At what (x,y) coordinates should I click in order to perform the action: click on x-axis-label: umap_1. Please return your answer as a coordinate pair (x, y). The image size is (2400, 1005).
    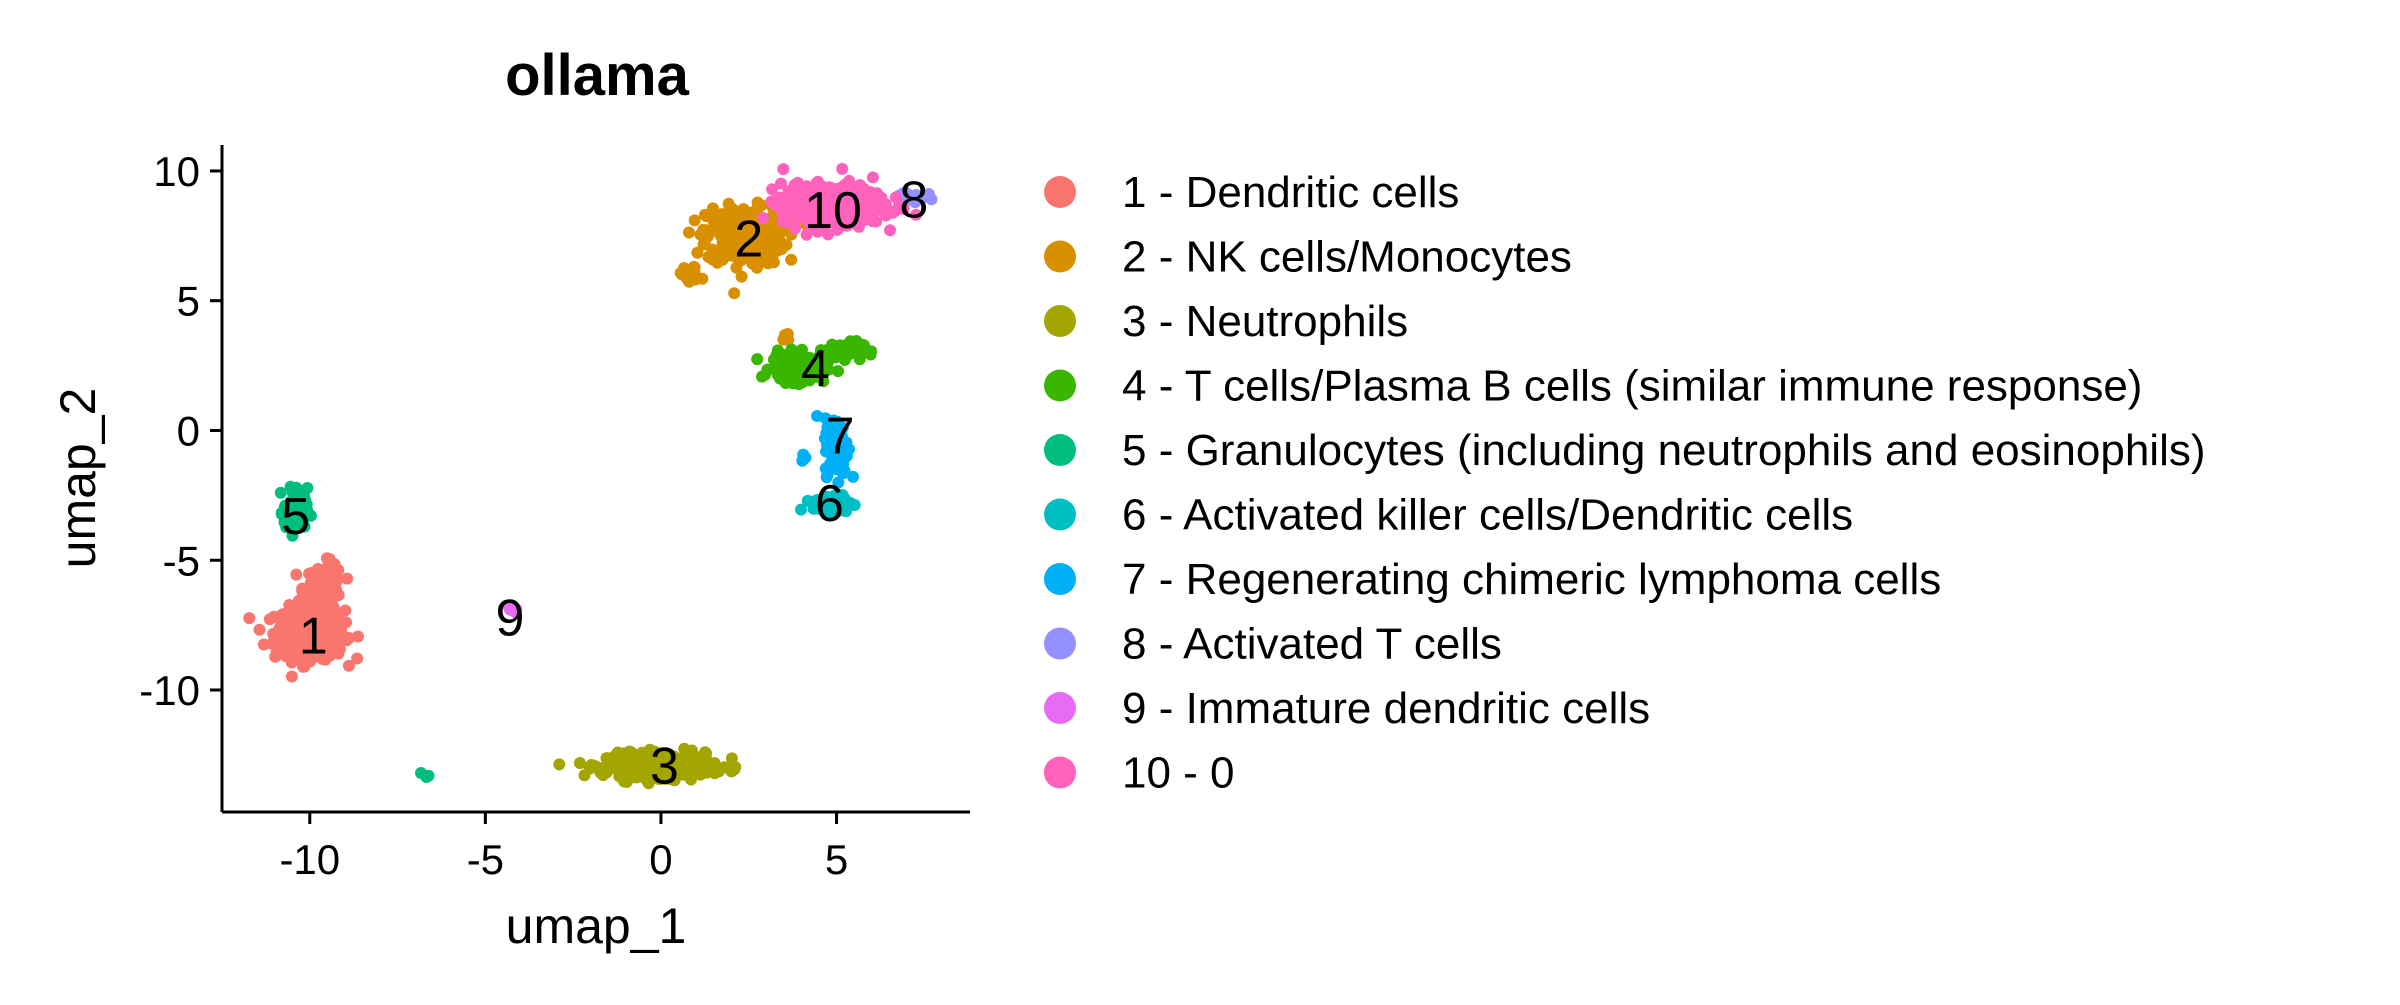
    Looking at the image, I should click on (596, 926).